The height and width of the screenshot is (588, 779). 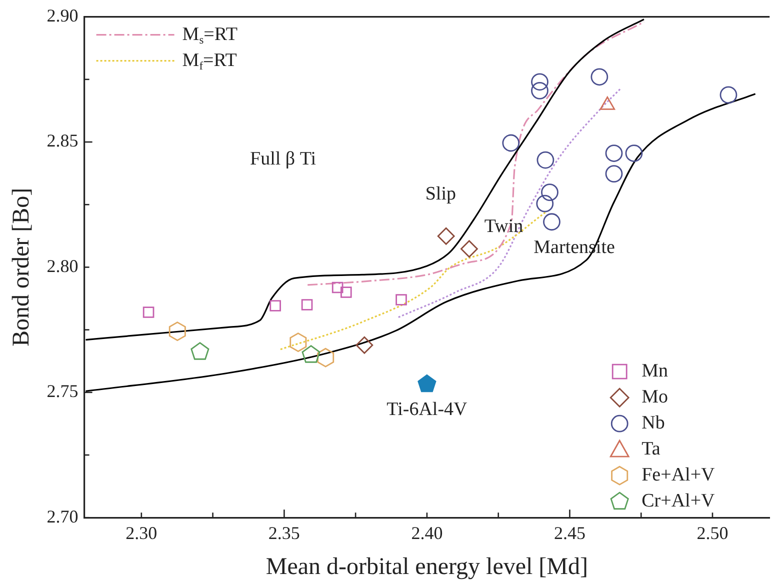 I want to click on y-tick-label: 2.90, so click(x=62, y=16).